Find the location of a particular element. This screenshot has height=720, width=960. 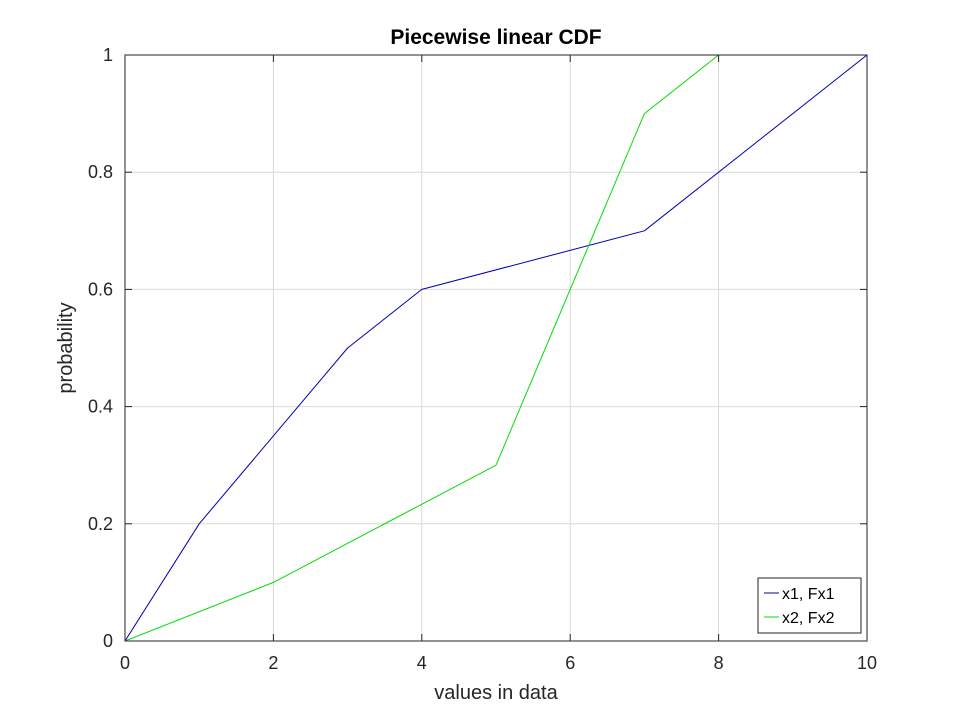

x-tick-label: 10 is located at coordinates (867, 663).